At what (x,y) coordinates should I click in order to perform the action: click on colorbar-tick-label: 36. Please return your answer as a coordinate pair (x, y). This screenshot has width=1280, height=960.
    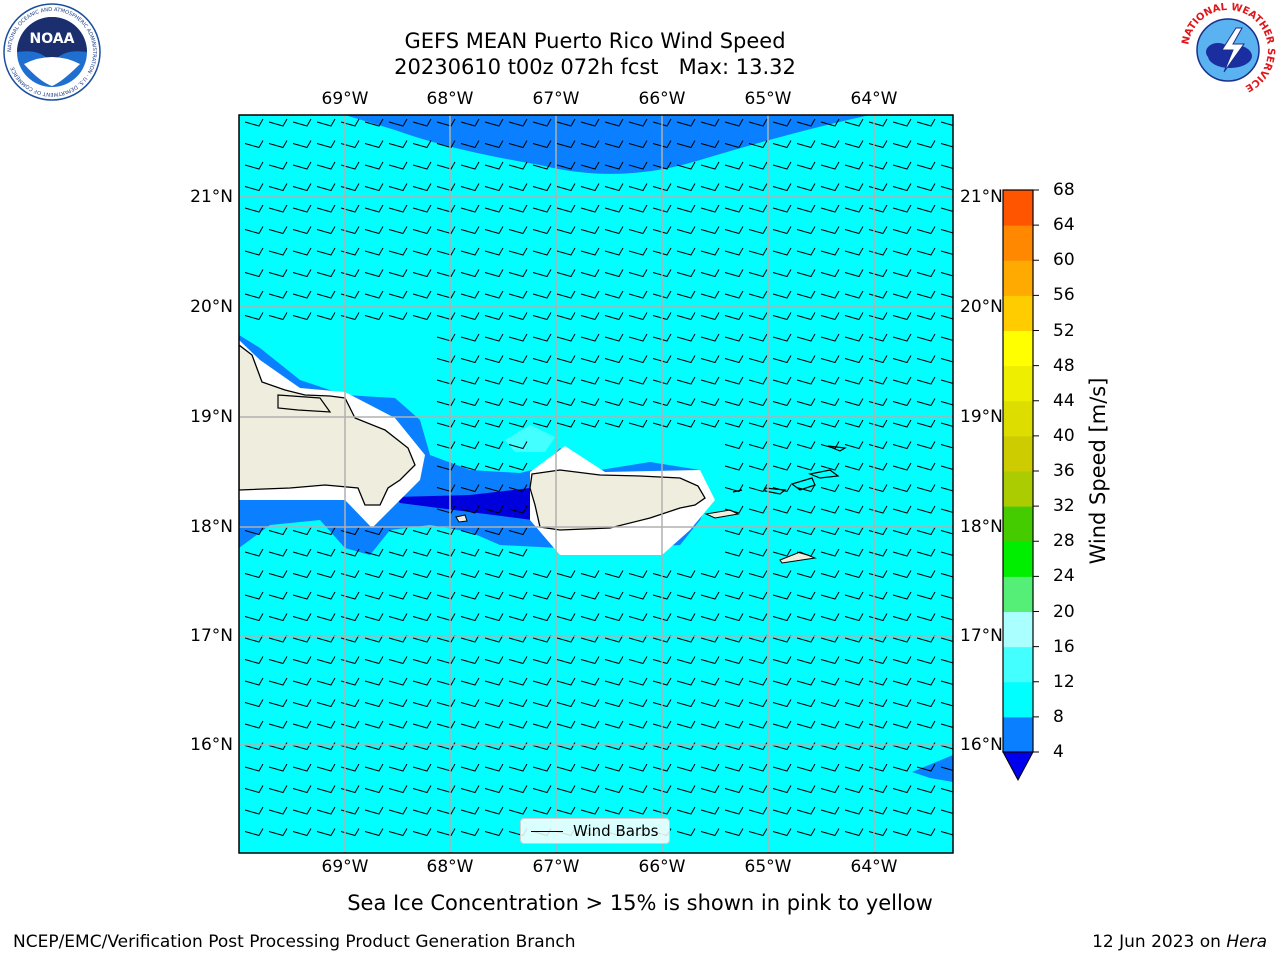
    Looking at the image, I should click on (1064, 471).